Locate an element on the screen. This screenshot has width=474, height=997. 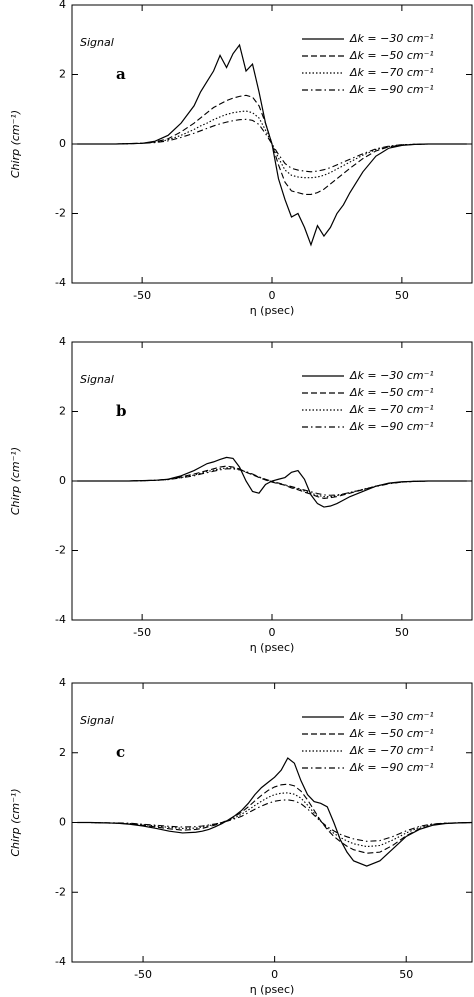
panel-label: b is located at coordinates (121, 411).